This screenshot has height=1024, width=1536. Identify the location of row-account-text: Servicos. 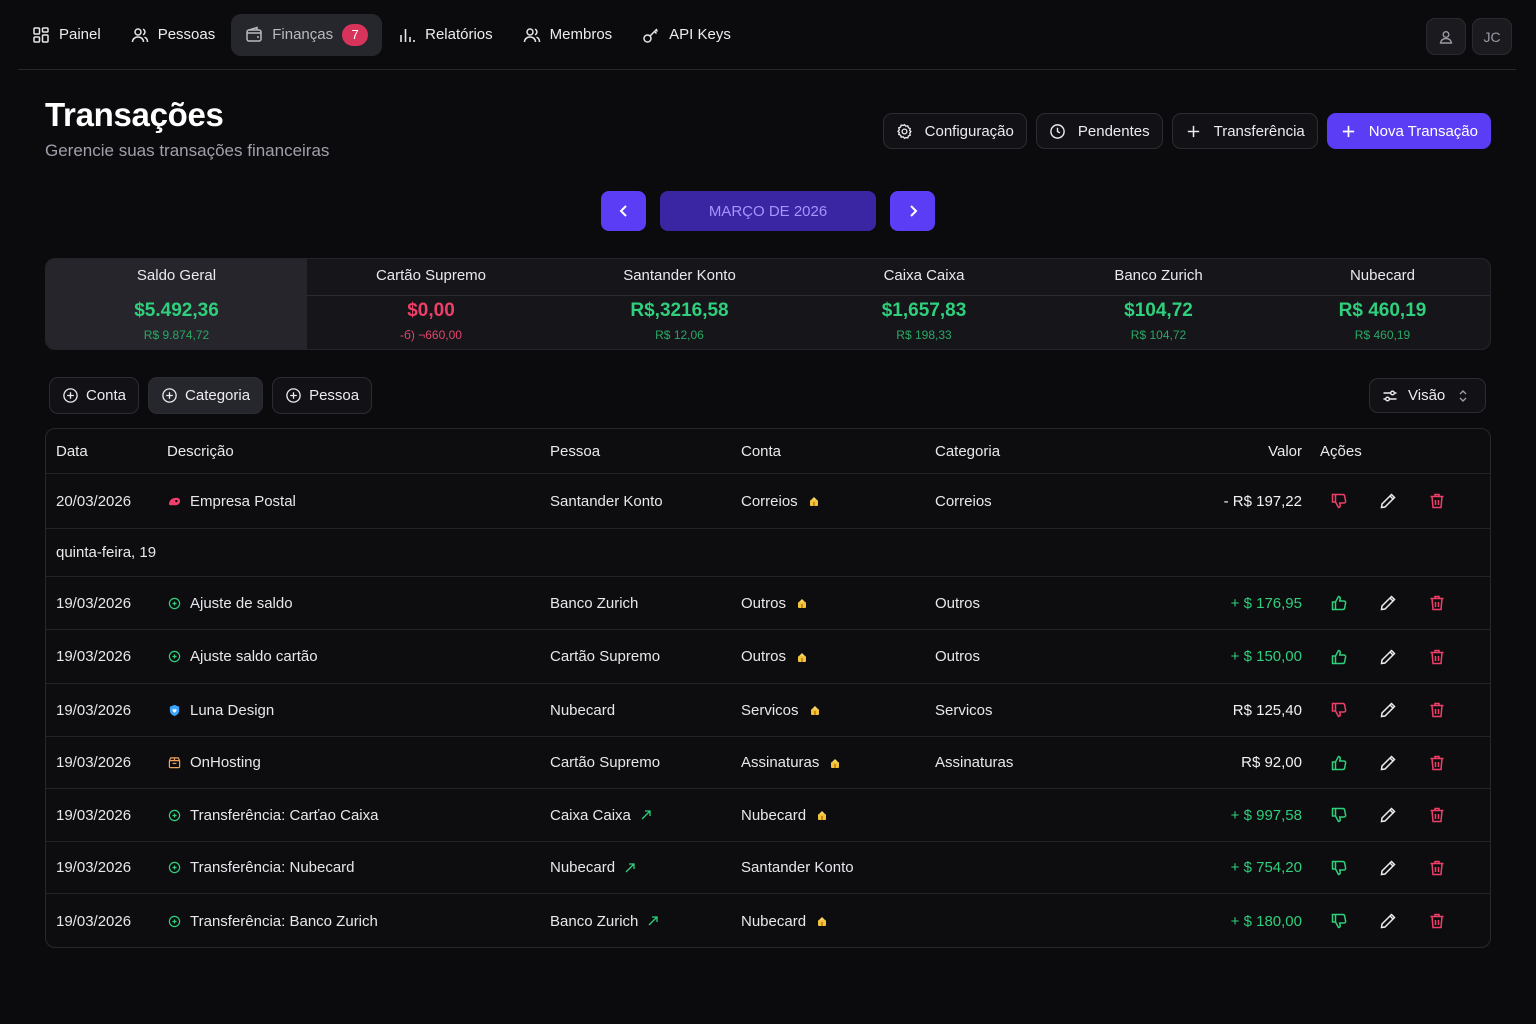
(770, 710).